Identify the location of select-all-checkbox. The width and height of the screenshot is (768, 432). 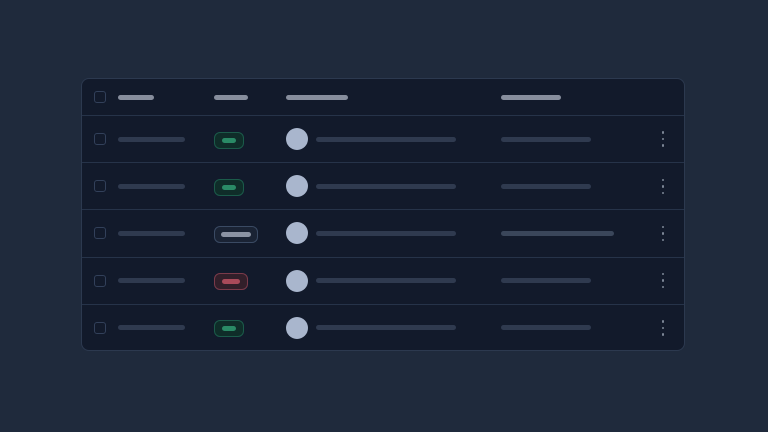
(100, 97).